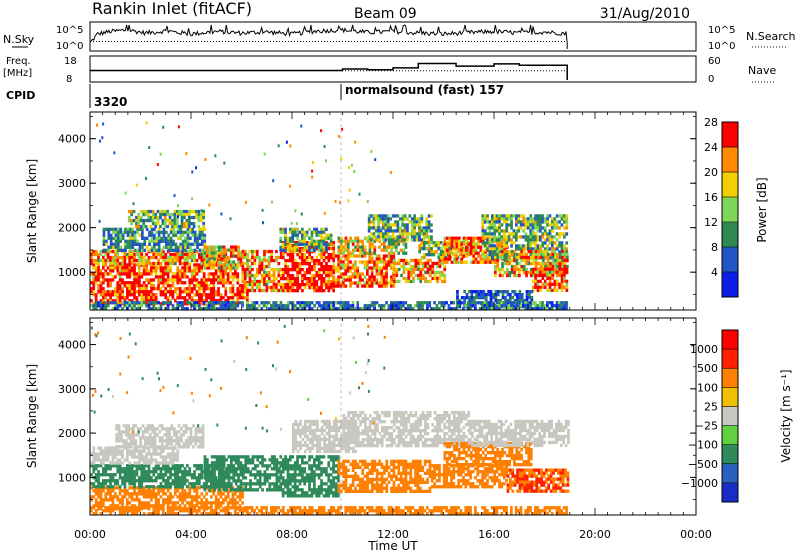  I want to click on power-speck, so click(179, 126).